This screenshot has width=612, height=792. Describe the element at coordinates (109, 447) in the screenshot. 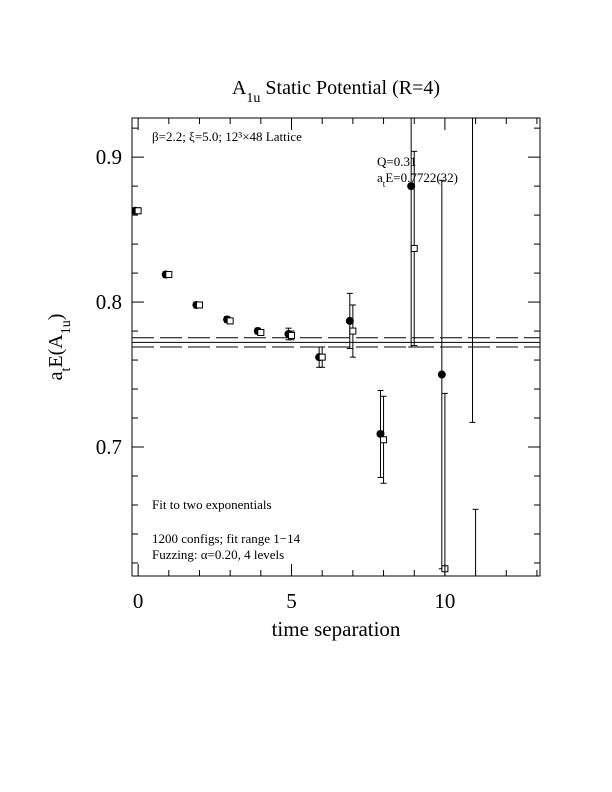

I see `y-tick-label: 0.7` at that location.